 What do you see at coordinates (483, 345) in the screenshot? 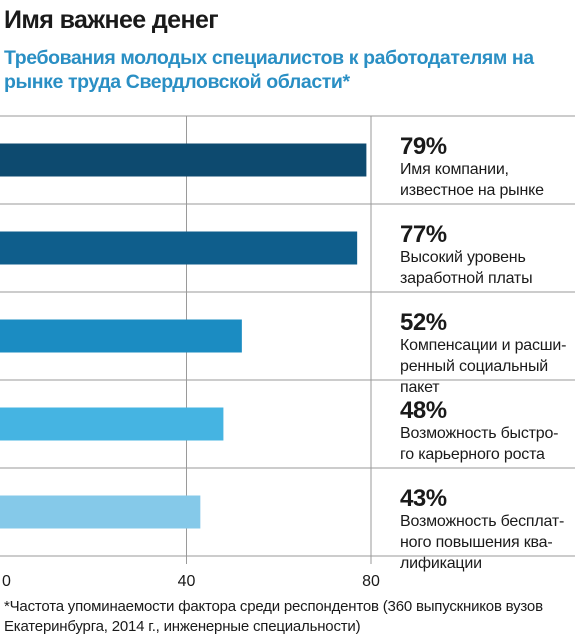
I see `category-label: Компенсации и расши-` at bounding box center [483, 345].